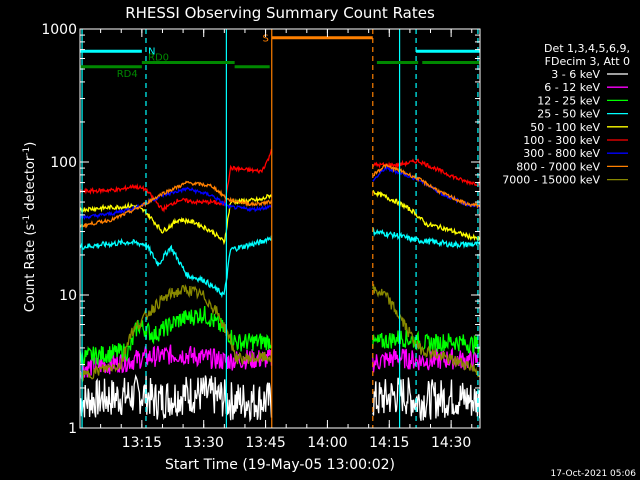 Image resolution: width=640 pixels, height=480 pixels. What do you see at coordinates (142, 443) in the screenshot?
I see `x-tick-label-0: 13:15` at bounding box center [142, 443].